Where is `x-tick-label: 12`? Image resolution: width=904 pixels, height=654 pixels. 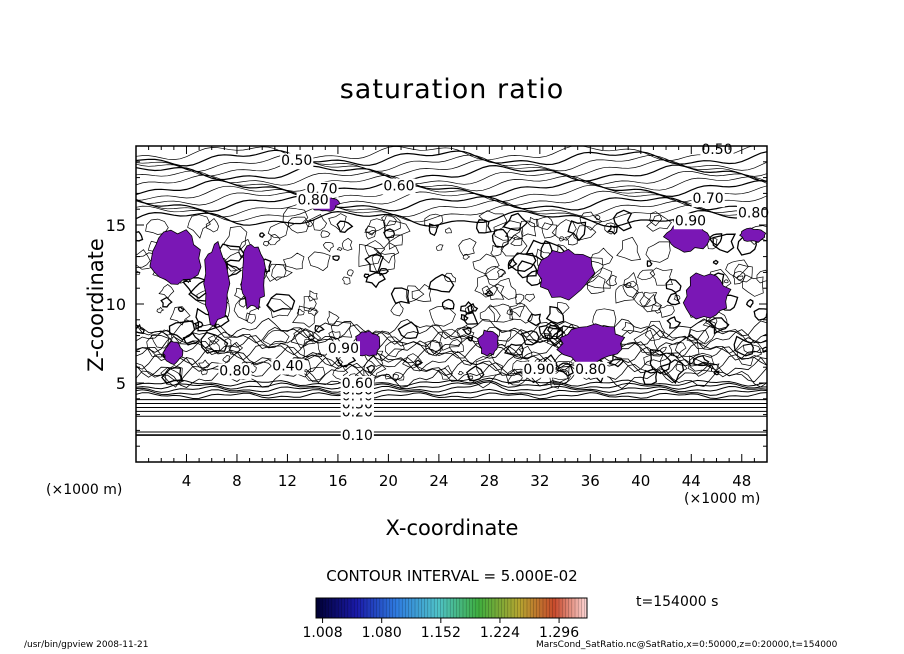 x-tick-label: 12 is located at coordinates (287, 481).